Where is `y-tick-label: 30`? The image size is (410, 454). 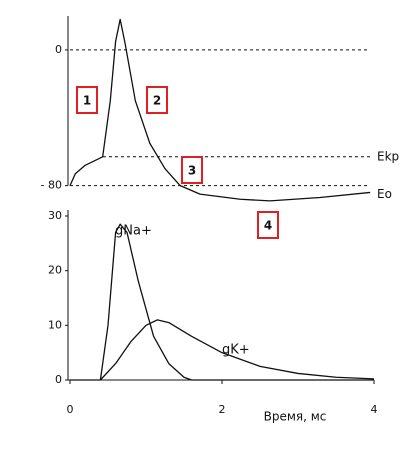 y-tick-label: 30 is located at coordinates (55, 215).